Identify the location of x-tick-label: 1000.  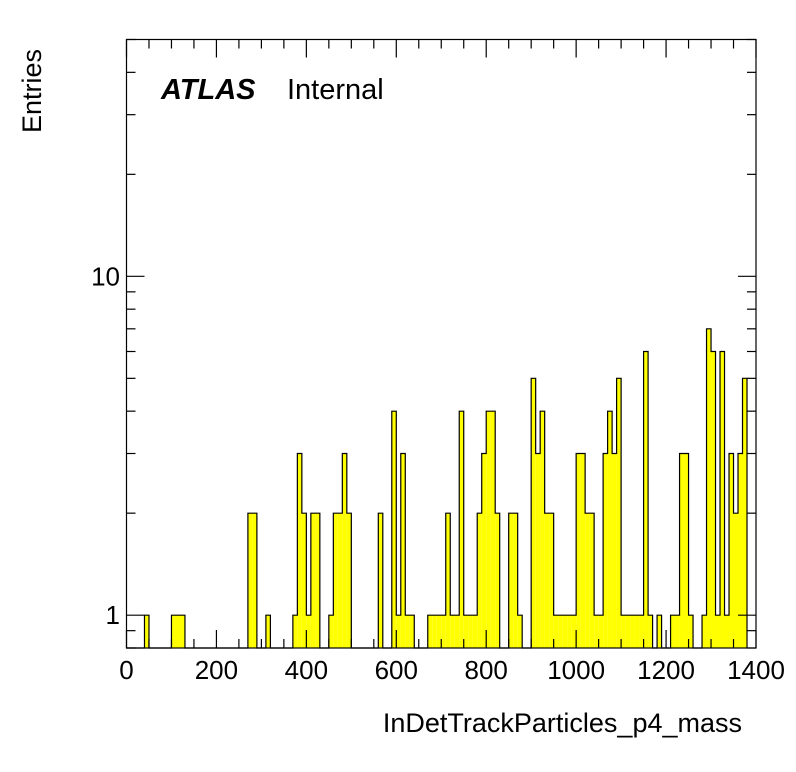
(576, 670).